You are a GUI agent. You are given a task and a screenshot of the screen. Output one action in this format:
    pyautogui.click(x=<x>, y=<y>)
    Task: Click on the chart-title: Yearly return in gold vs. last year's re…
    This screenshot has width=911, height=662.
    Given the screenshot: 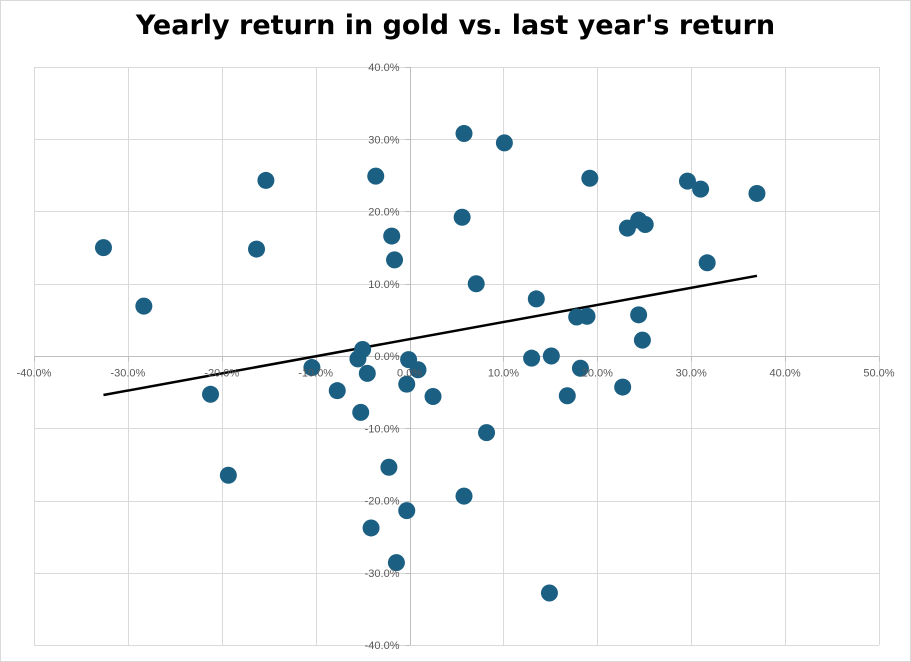 What is the action you would take?
    pyautogui.click(x=455, y=25)
    